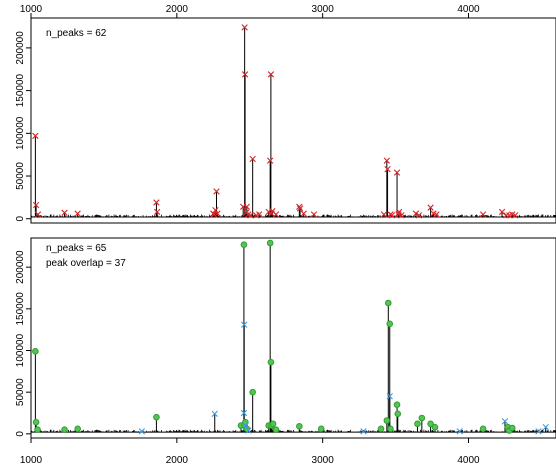 Image resolution: width=556 pixels, height=467 pixels. I want to click on top-y-axis: 0 50000 100000 150000 200000, so click(23, 126).